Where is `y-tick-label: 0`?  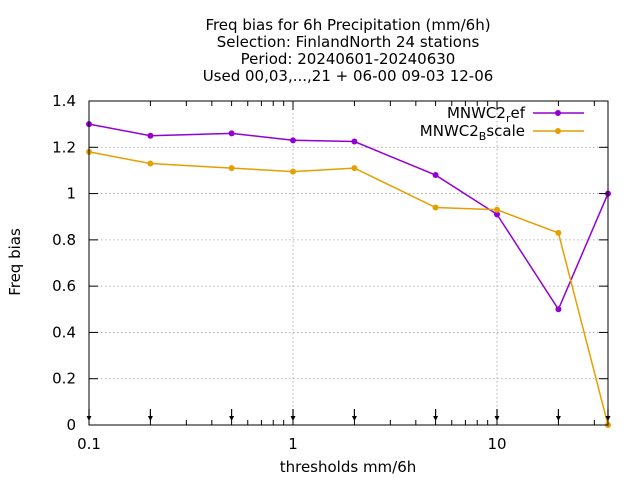
y-tick-label: 0 is located at coordinates (71, 425).